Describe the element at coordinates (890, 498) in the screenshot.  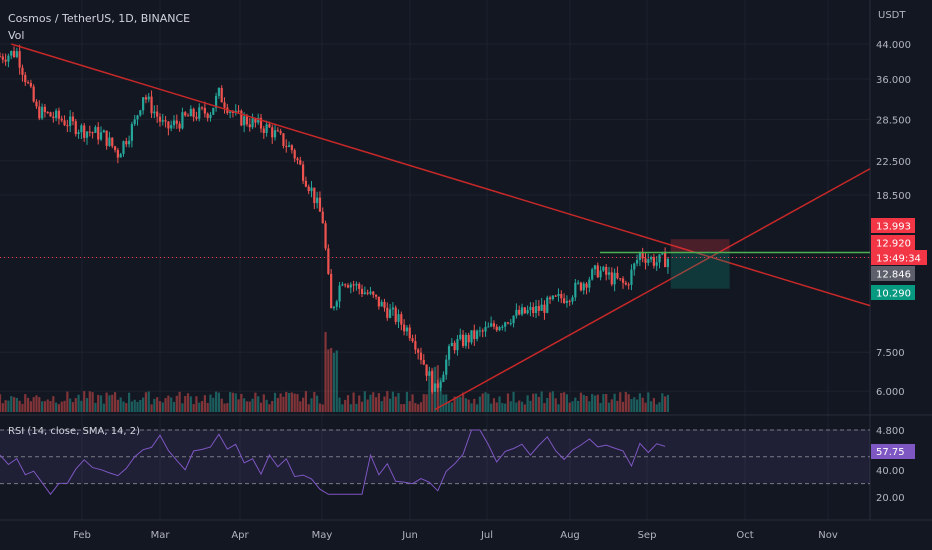
I see `rsi-tick-label: 20.00` at that location.